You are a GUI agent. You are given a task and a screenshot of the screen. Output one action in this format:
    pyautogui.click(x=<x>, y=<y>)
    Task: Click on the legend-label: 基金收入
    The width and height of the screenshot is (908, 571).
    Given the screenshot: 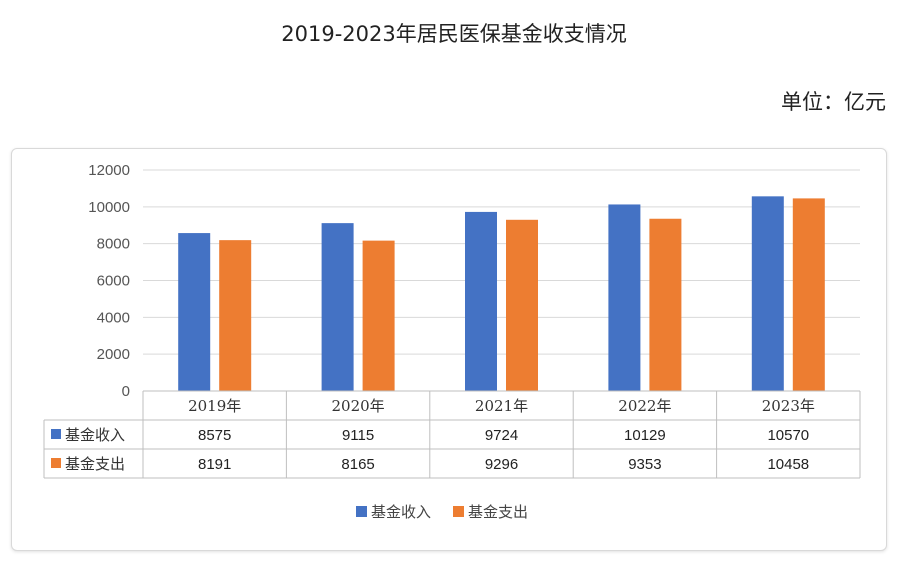 What is the action you would take?
    pyautogui.click(x=401, y=512)
    